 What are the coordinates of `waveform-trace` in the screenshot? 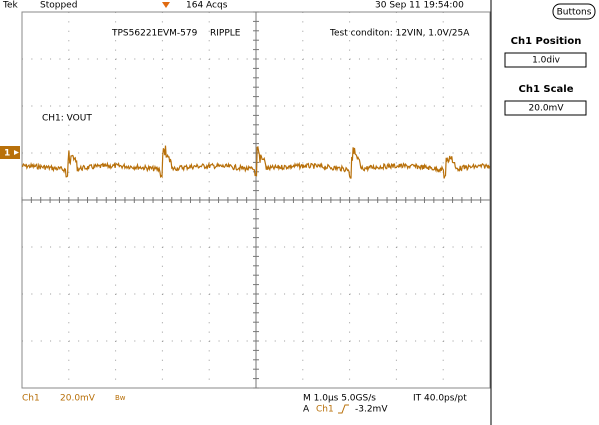 It's located at (256, 162).